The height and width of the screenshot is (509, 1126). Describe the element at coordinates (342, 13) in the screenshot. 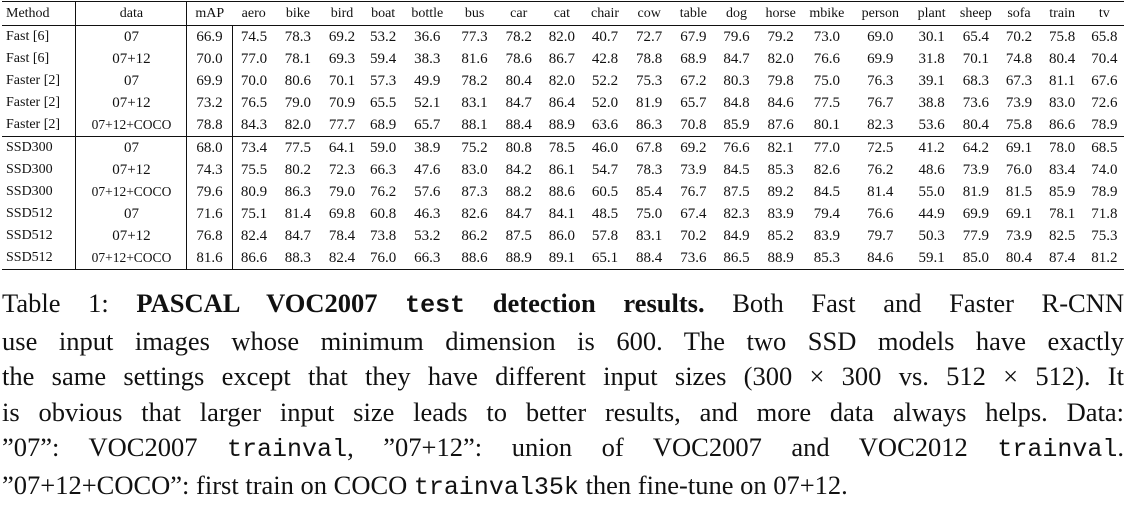

I see `column-header-bird: bird` at that location.